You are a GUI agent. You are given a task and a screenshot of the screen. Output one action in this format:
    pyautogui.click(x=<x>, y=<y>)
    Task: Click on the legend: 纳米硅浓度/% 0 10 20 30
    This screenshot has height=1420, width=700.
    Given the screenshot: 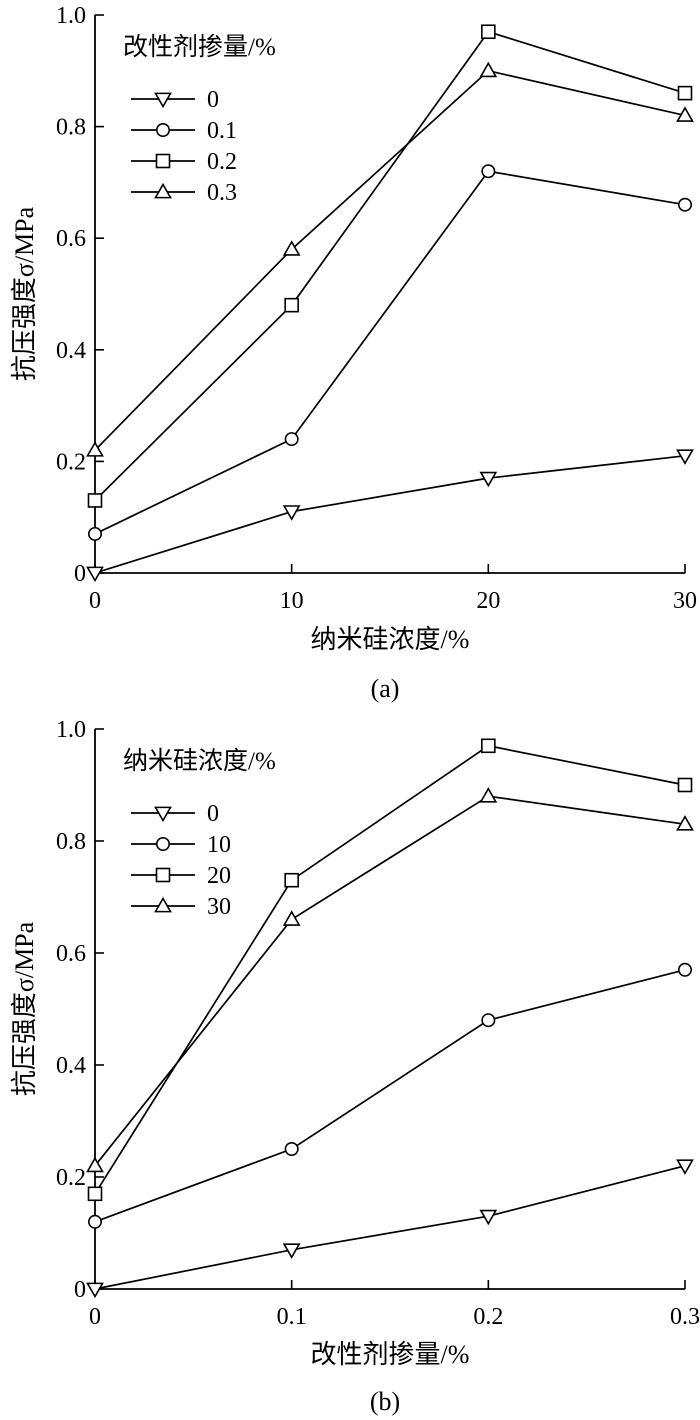 What is the action you would take?
    pyautogui.click(x=199, y=833)
    